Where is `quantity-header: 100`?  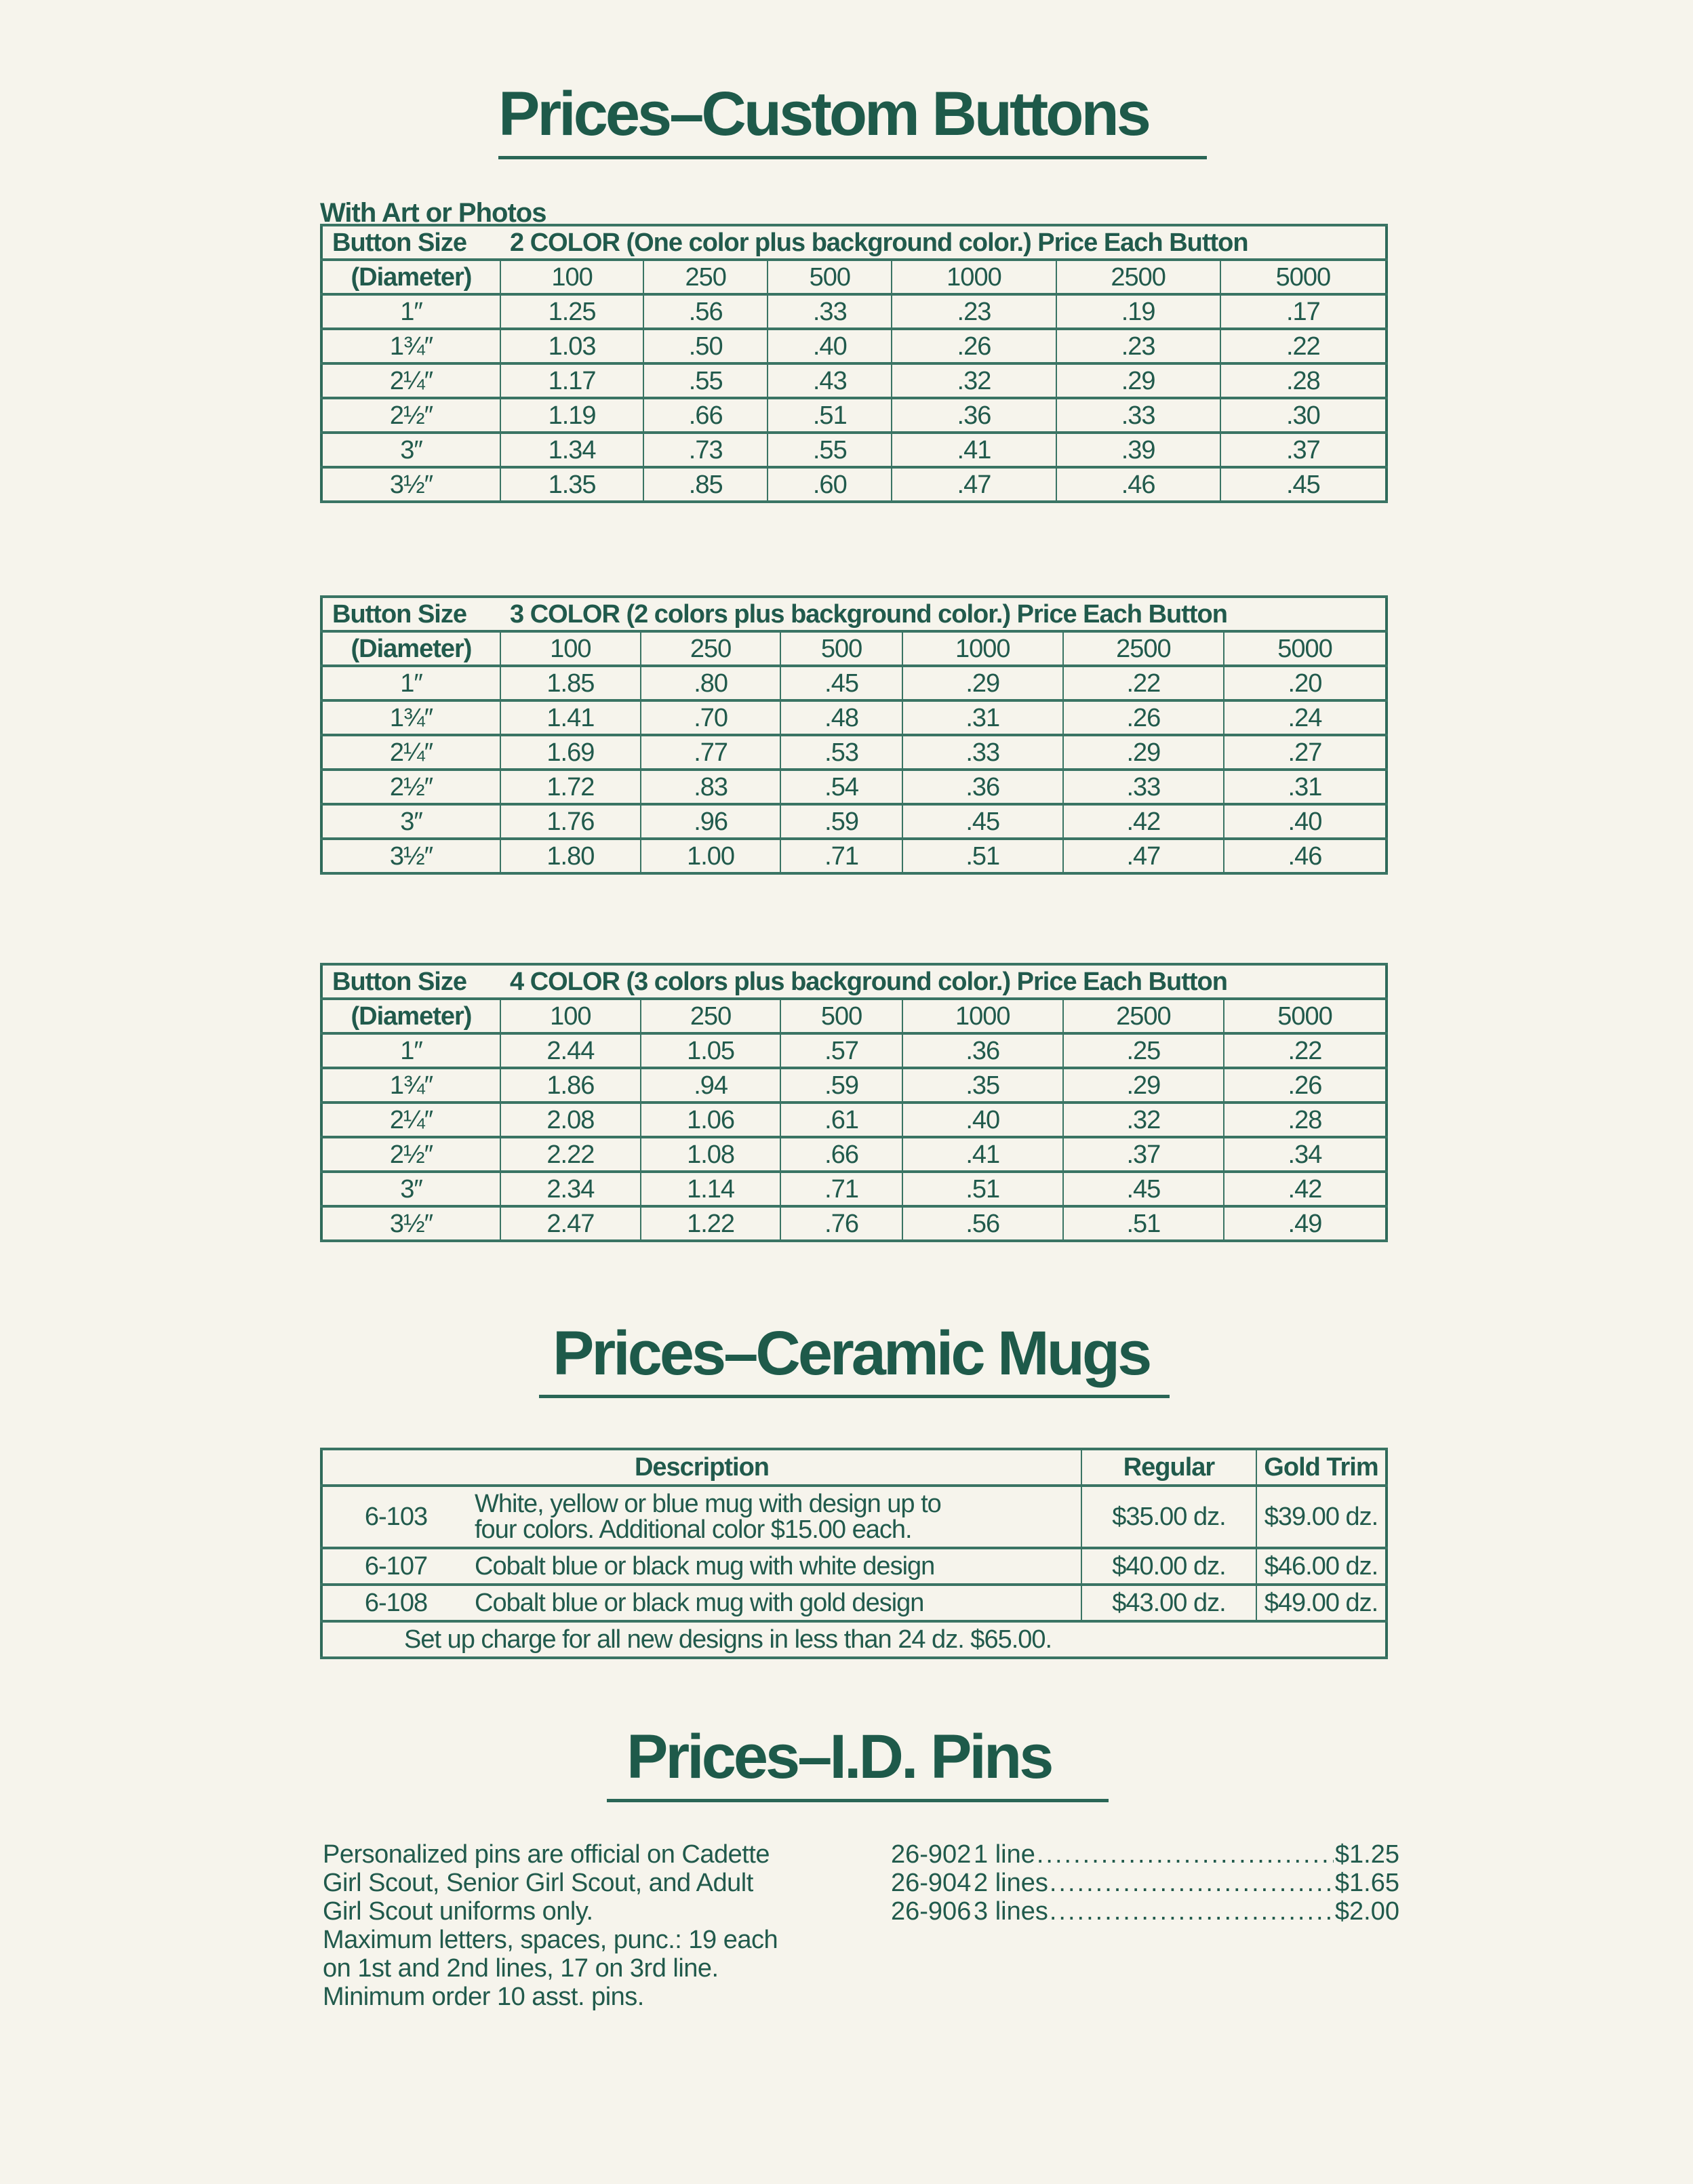
quantity-header: 100 is located at coordinates (571, 277).